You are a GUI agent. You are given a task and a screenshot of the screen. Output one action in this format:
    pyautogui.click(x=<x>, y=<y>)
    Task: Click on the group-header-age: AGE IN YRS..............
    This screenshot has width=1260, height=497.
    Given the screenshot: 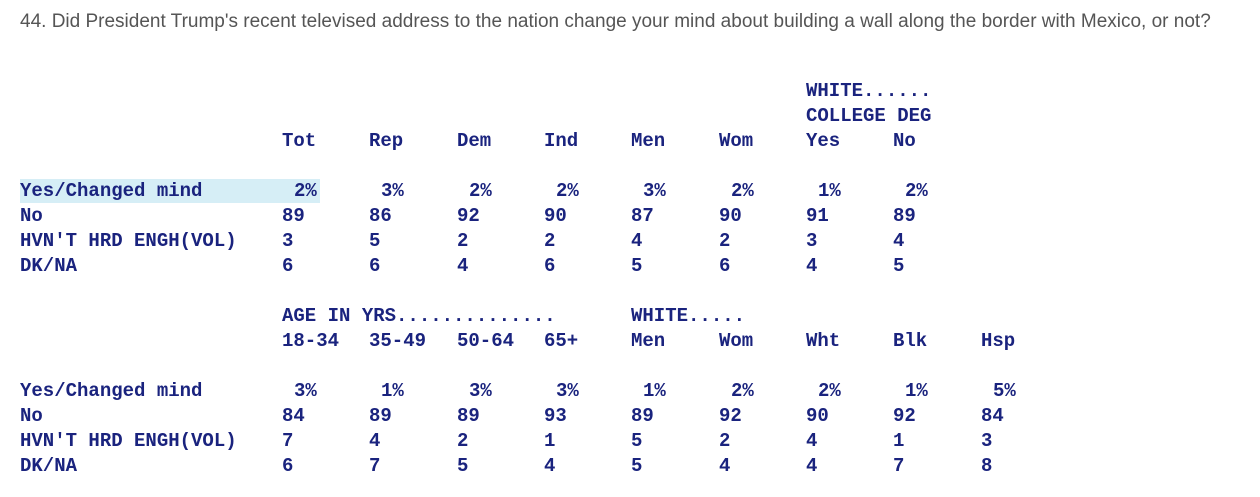 What is the action you would take?
    pyautogui.click(x=419, y=316)
    